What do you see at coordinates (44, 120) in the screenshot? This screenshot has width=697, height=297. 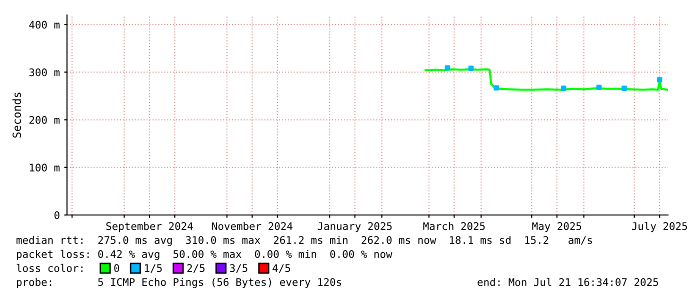 I see `y-tick-label: 200 m` at bounding box center [44, 120].